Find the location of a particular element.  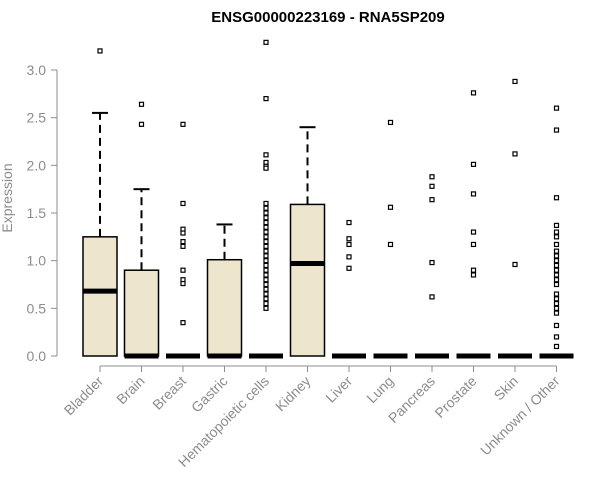

x-tick-label: Liver is located at coordinates (338, 389).